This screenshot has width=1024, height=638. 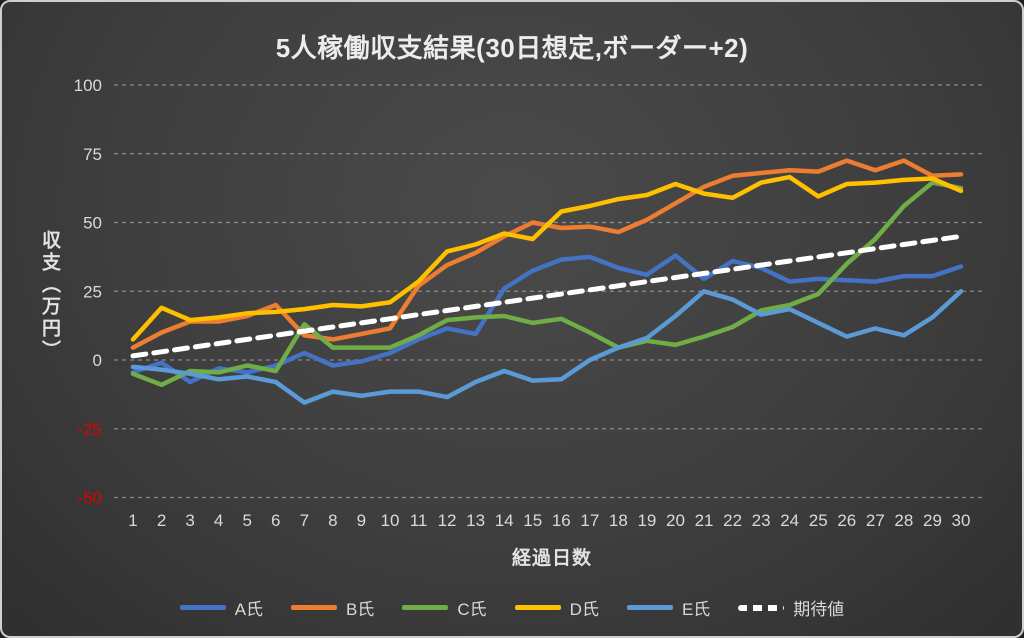 I want to click on x-tick-label: 7, so click(x=304, y=520).